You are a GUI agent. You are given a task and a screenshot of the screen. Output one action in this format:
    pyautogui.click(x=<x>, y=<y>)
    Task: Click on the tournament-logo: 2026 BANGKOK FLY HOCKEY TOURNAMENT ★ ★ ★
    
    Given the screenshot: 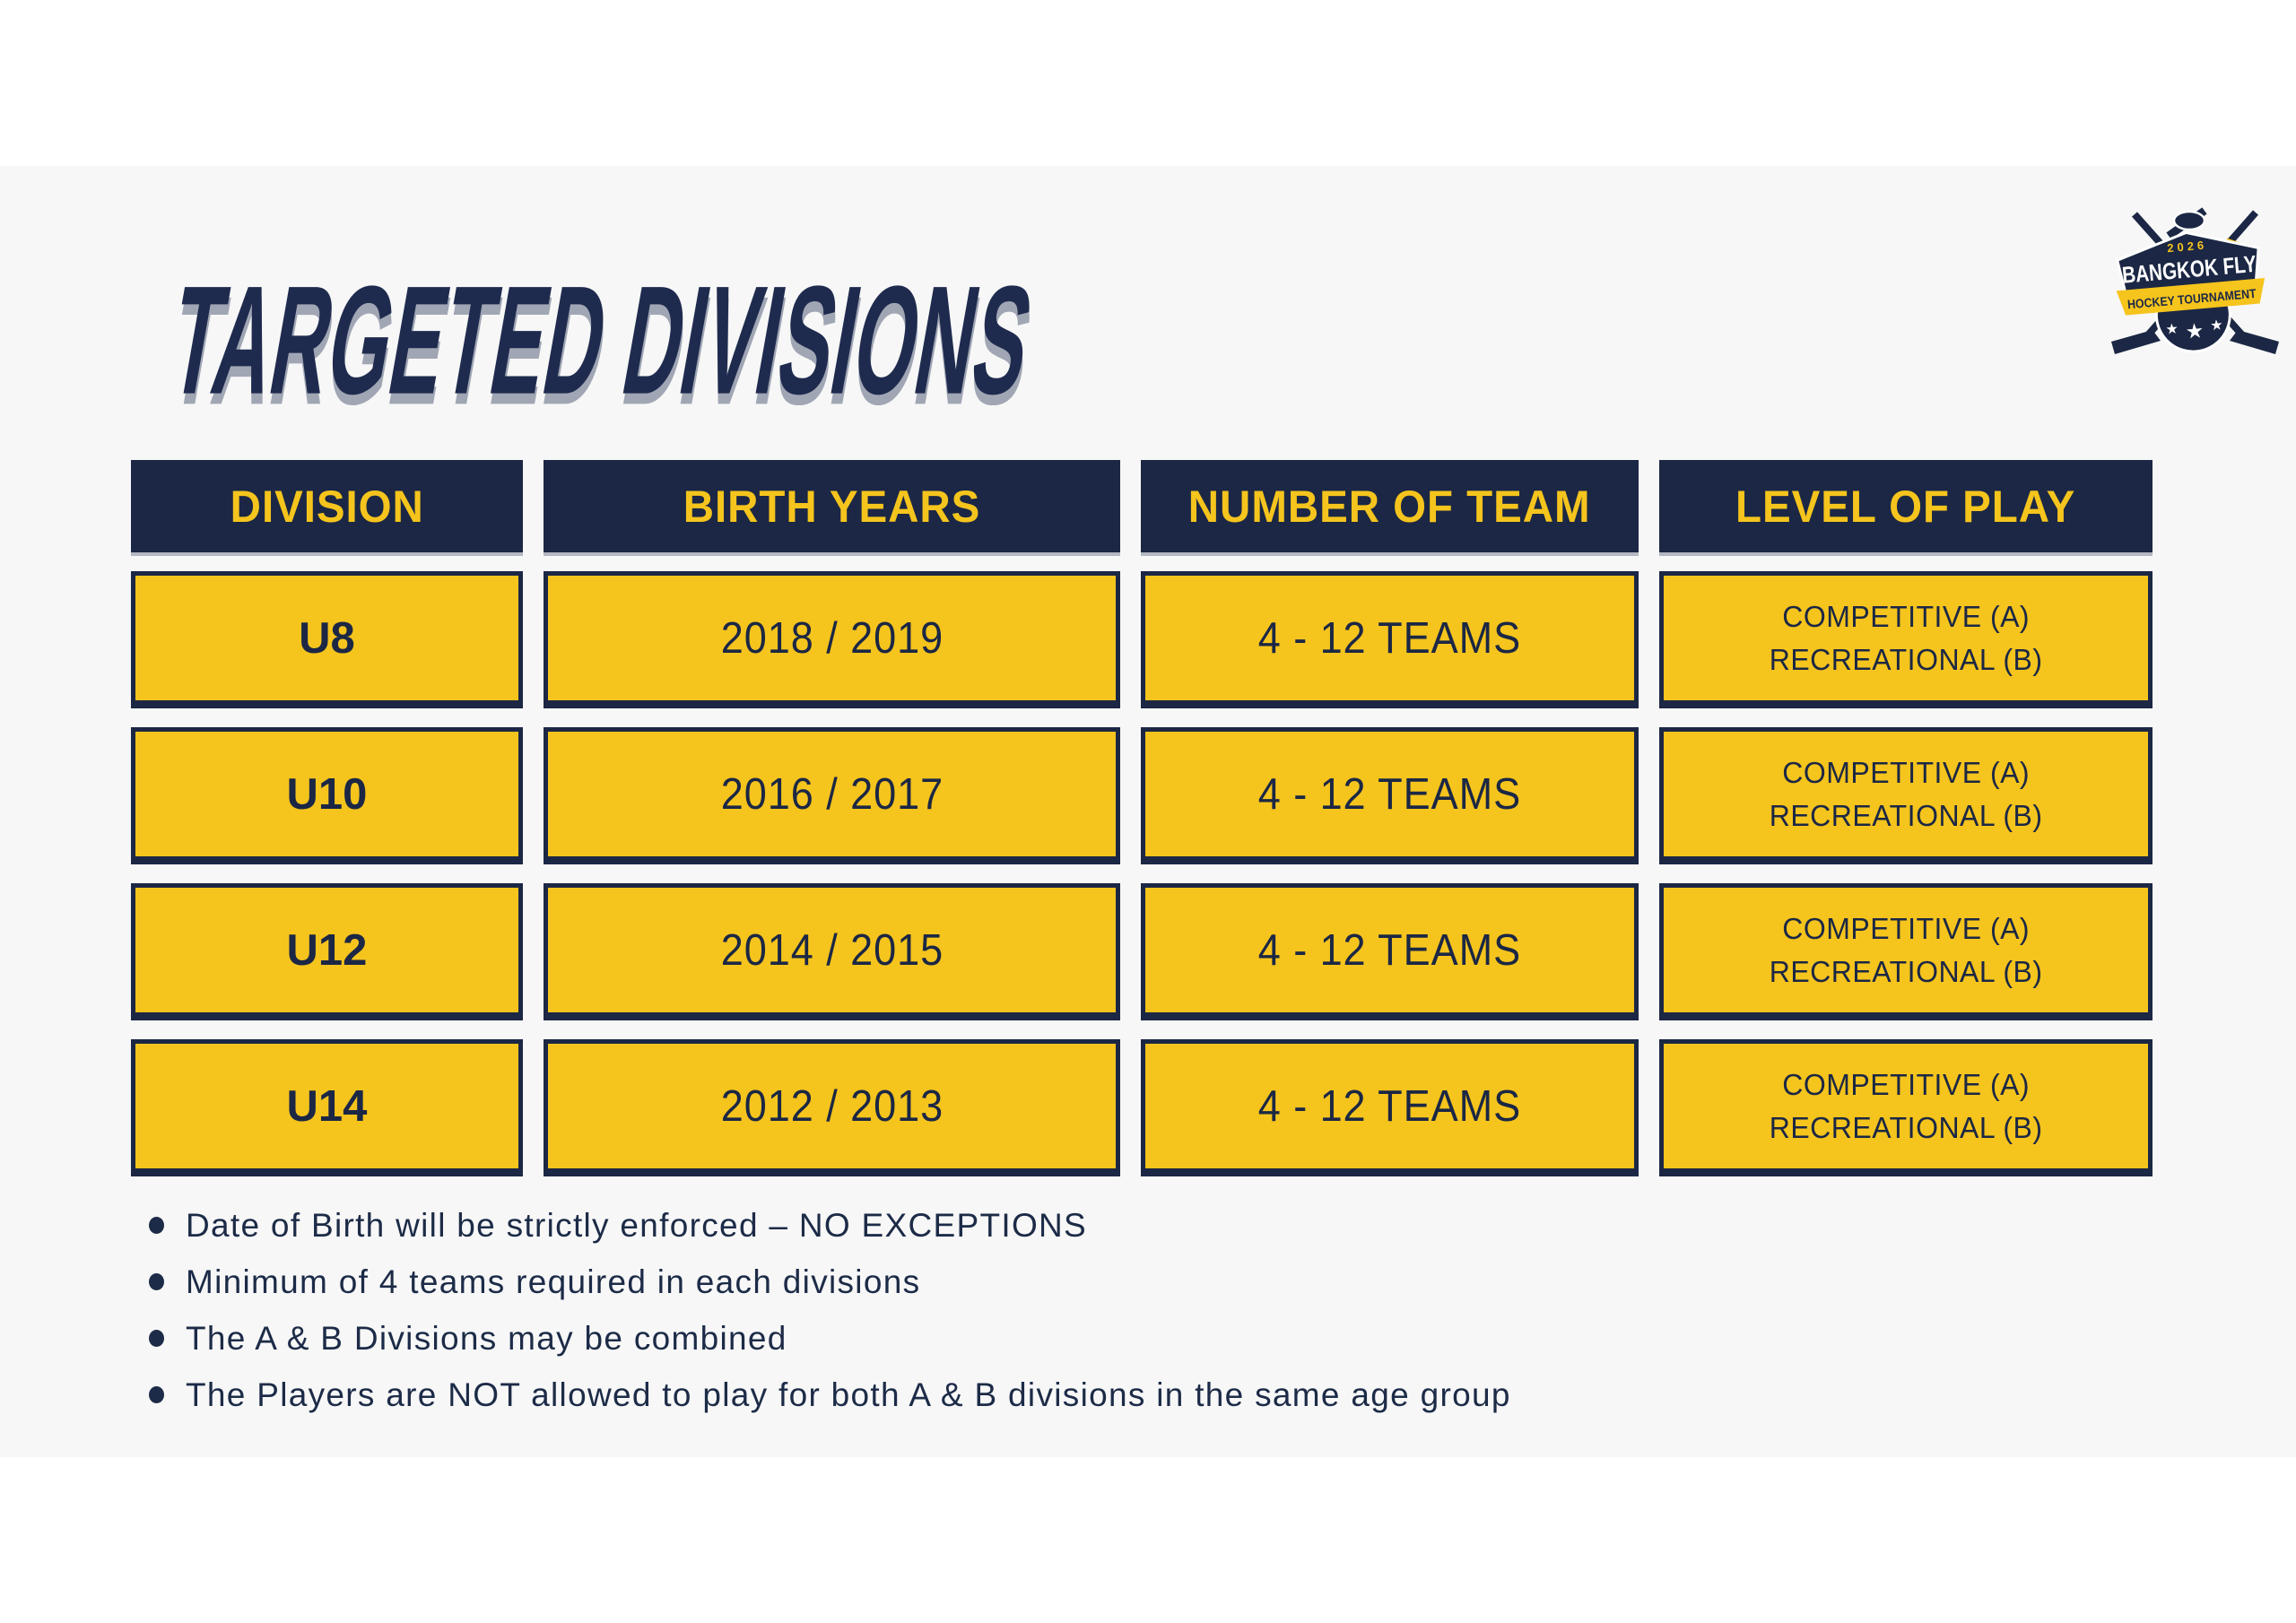 What is the action you would take?
    pyautogui.click(x=2195, y=280)
    